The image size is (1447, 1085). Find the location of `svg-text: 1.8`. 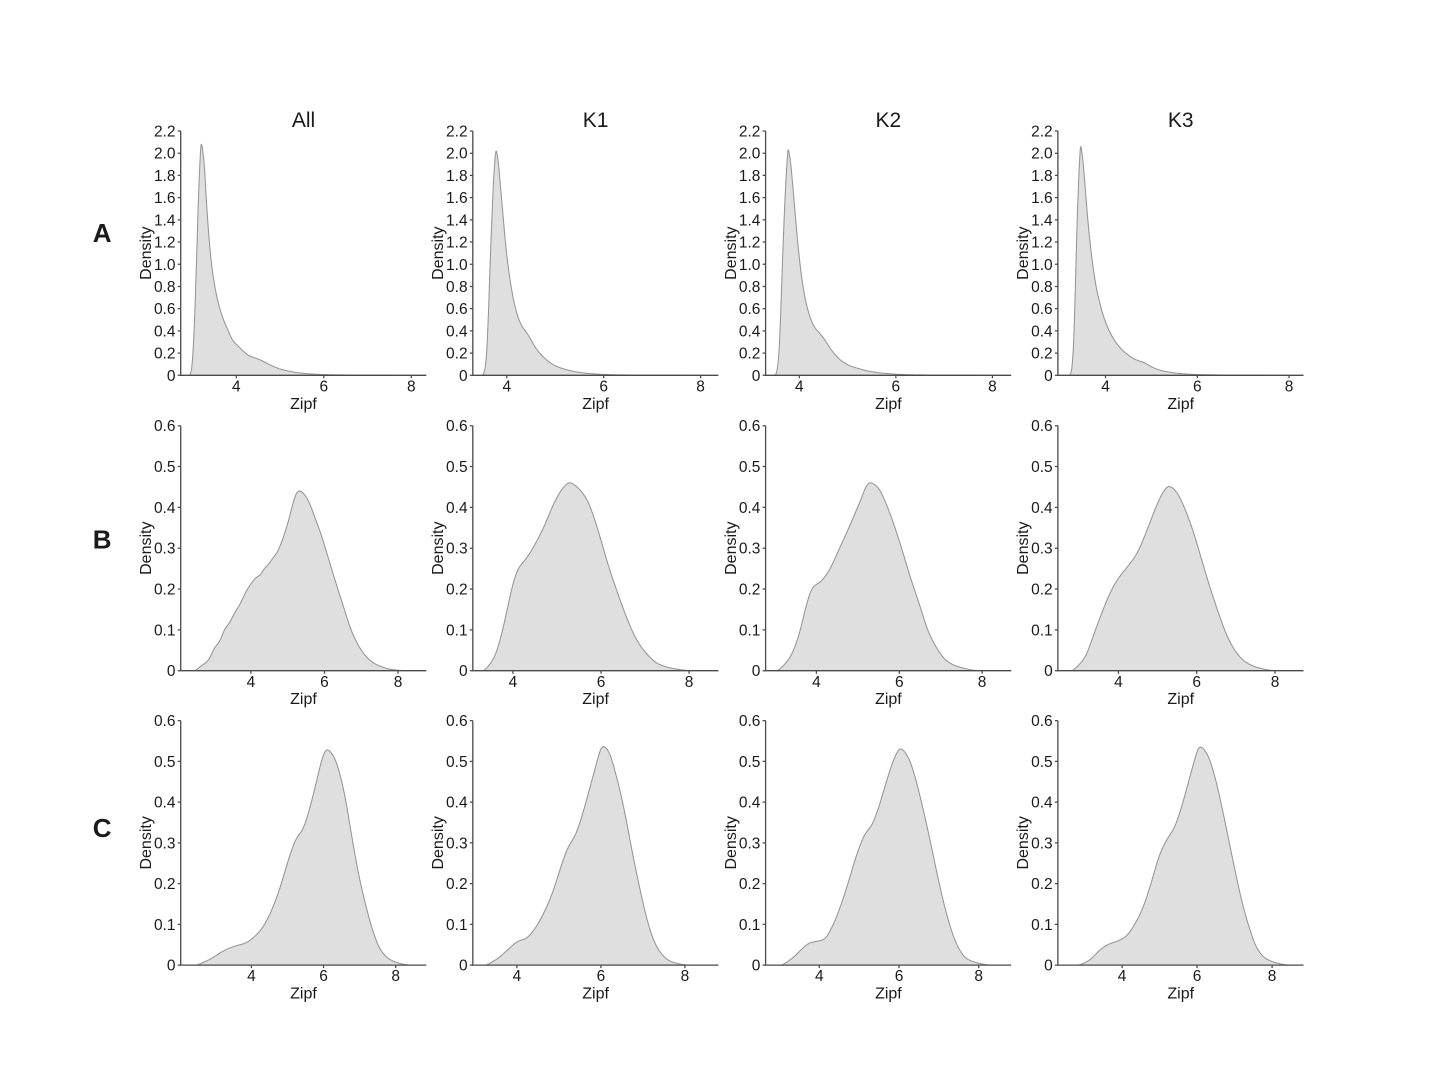

svg-text: 1.8 is located at coordinates (165, 176).